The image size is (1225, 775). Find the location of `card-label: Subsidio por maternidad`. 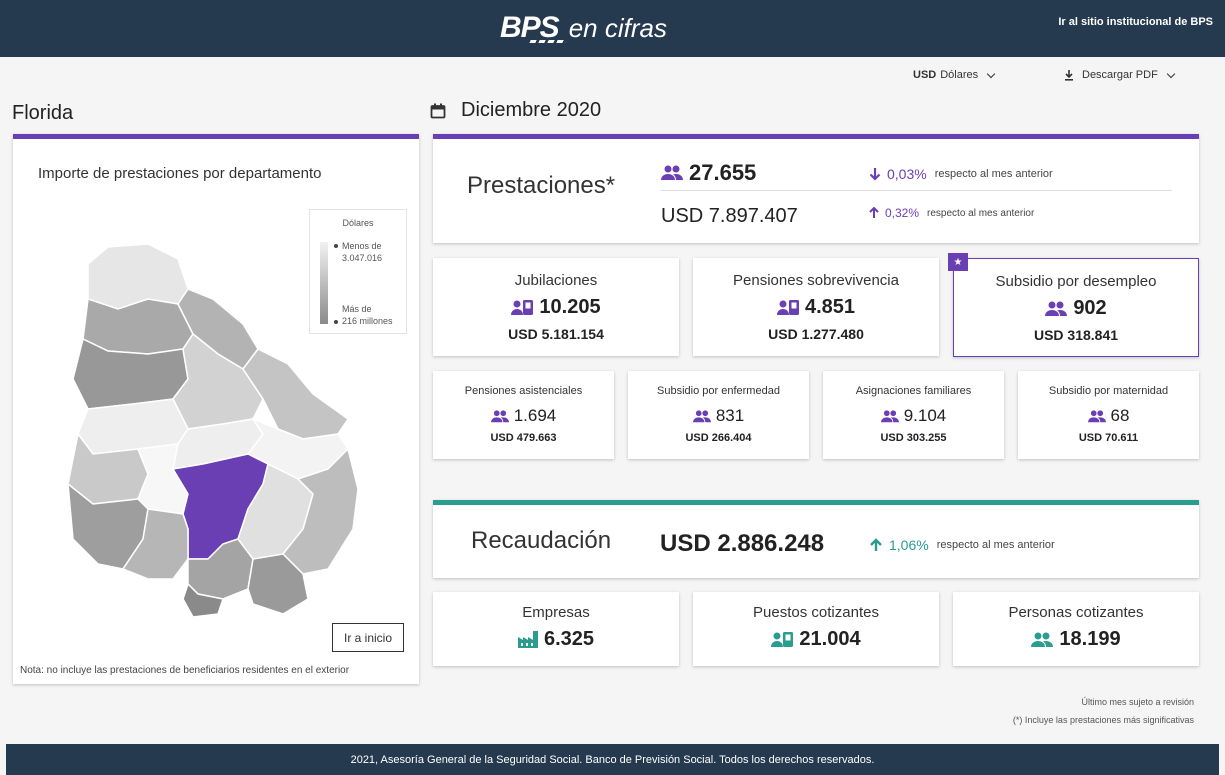

card-label: Subsidio por maternidad is located at coordinates (1108, 391).